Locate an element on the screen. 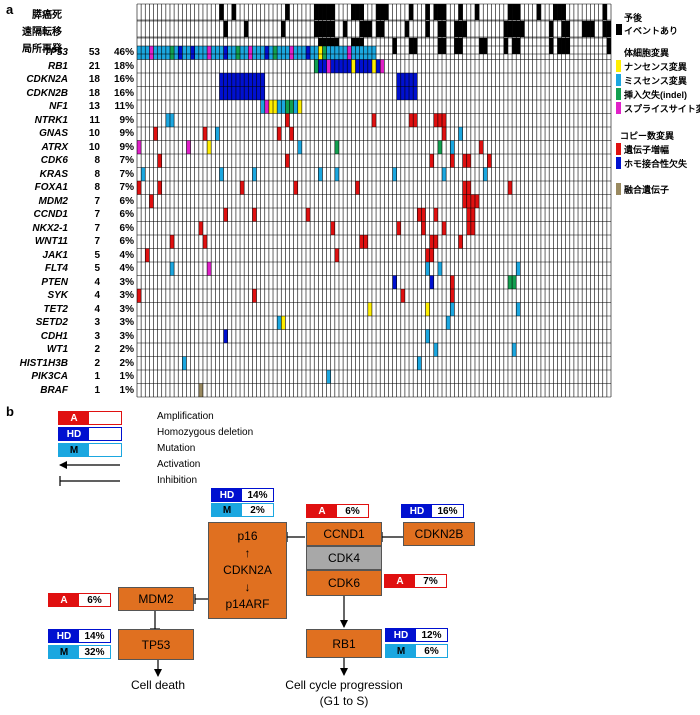 The height and width of the screenshot is (715, 700). gene-count: 10 is located at coordinates (94, 133).